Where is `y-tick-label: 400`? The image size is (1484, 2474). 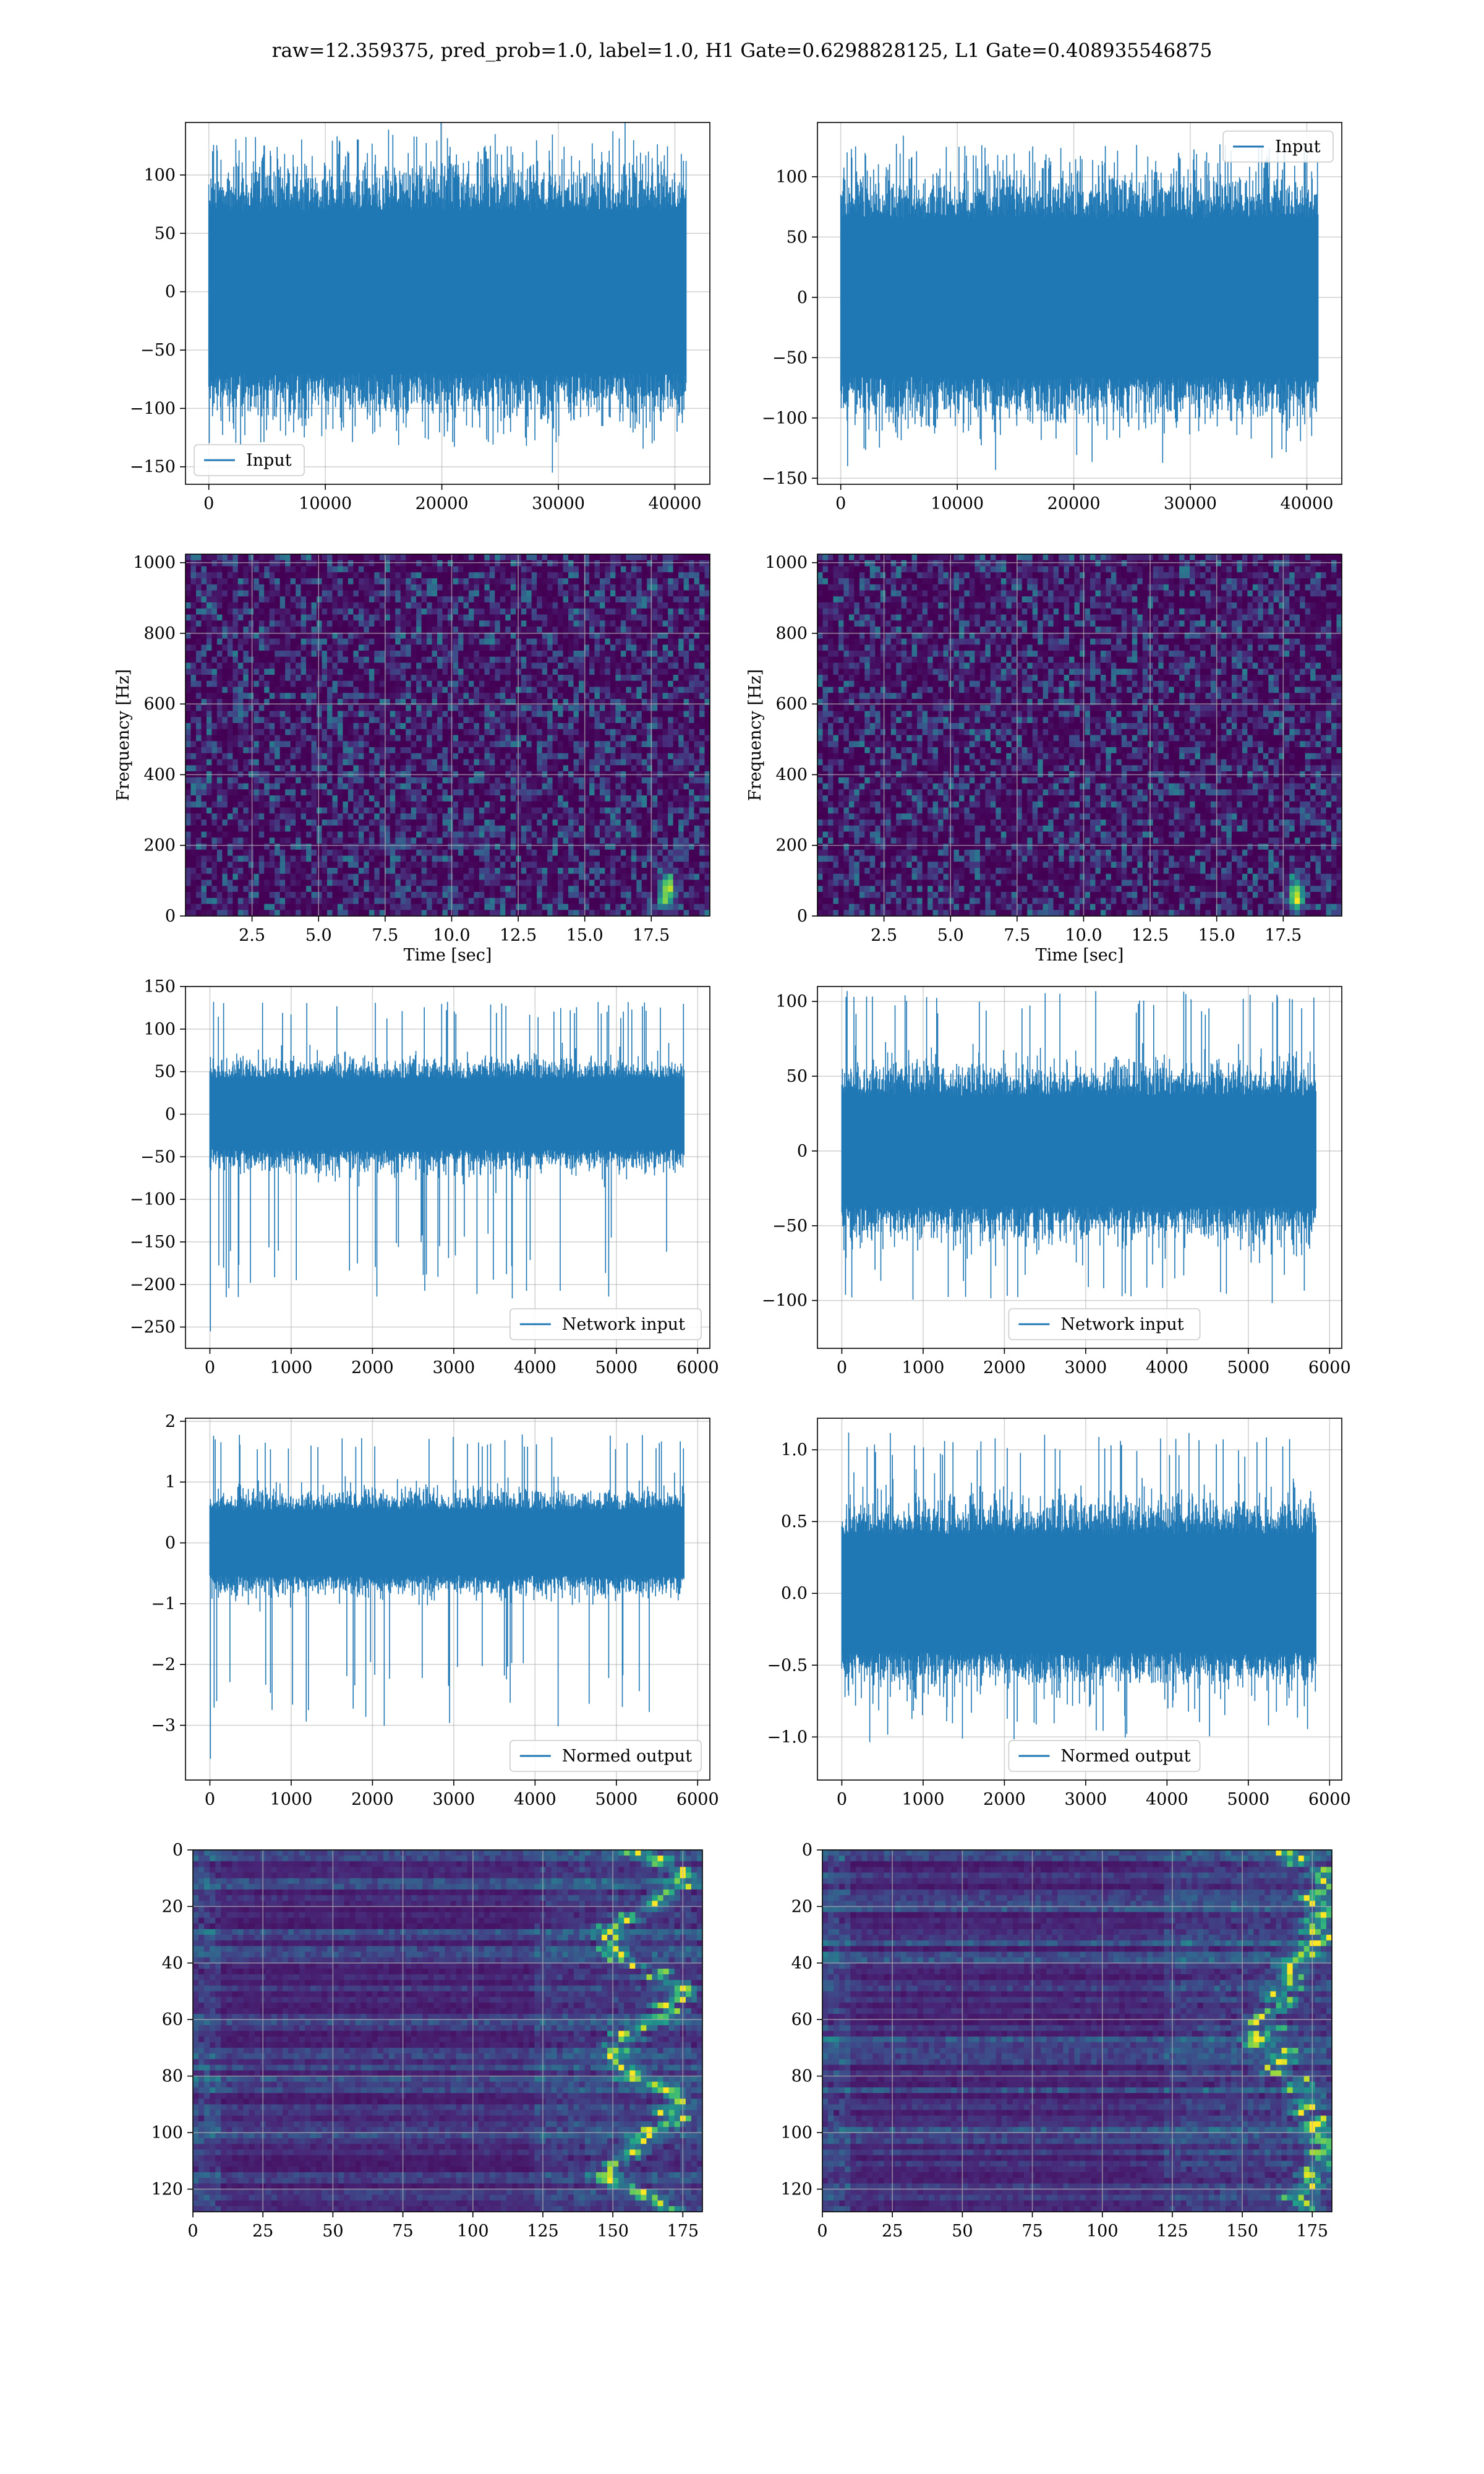
y-tick-label: 400 is located at coordinates (159, 774).